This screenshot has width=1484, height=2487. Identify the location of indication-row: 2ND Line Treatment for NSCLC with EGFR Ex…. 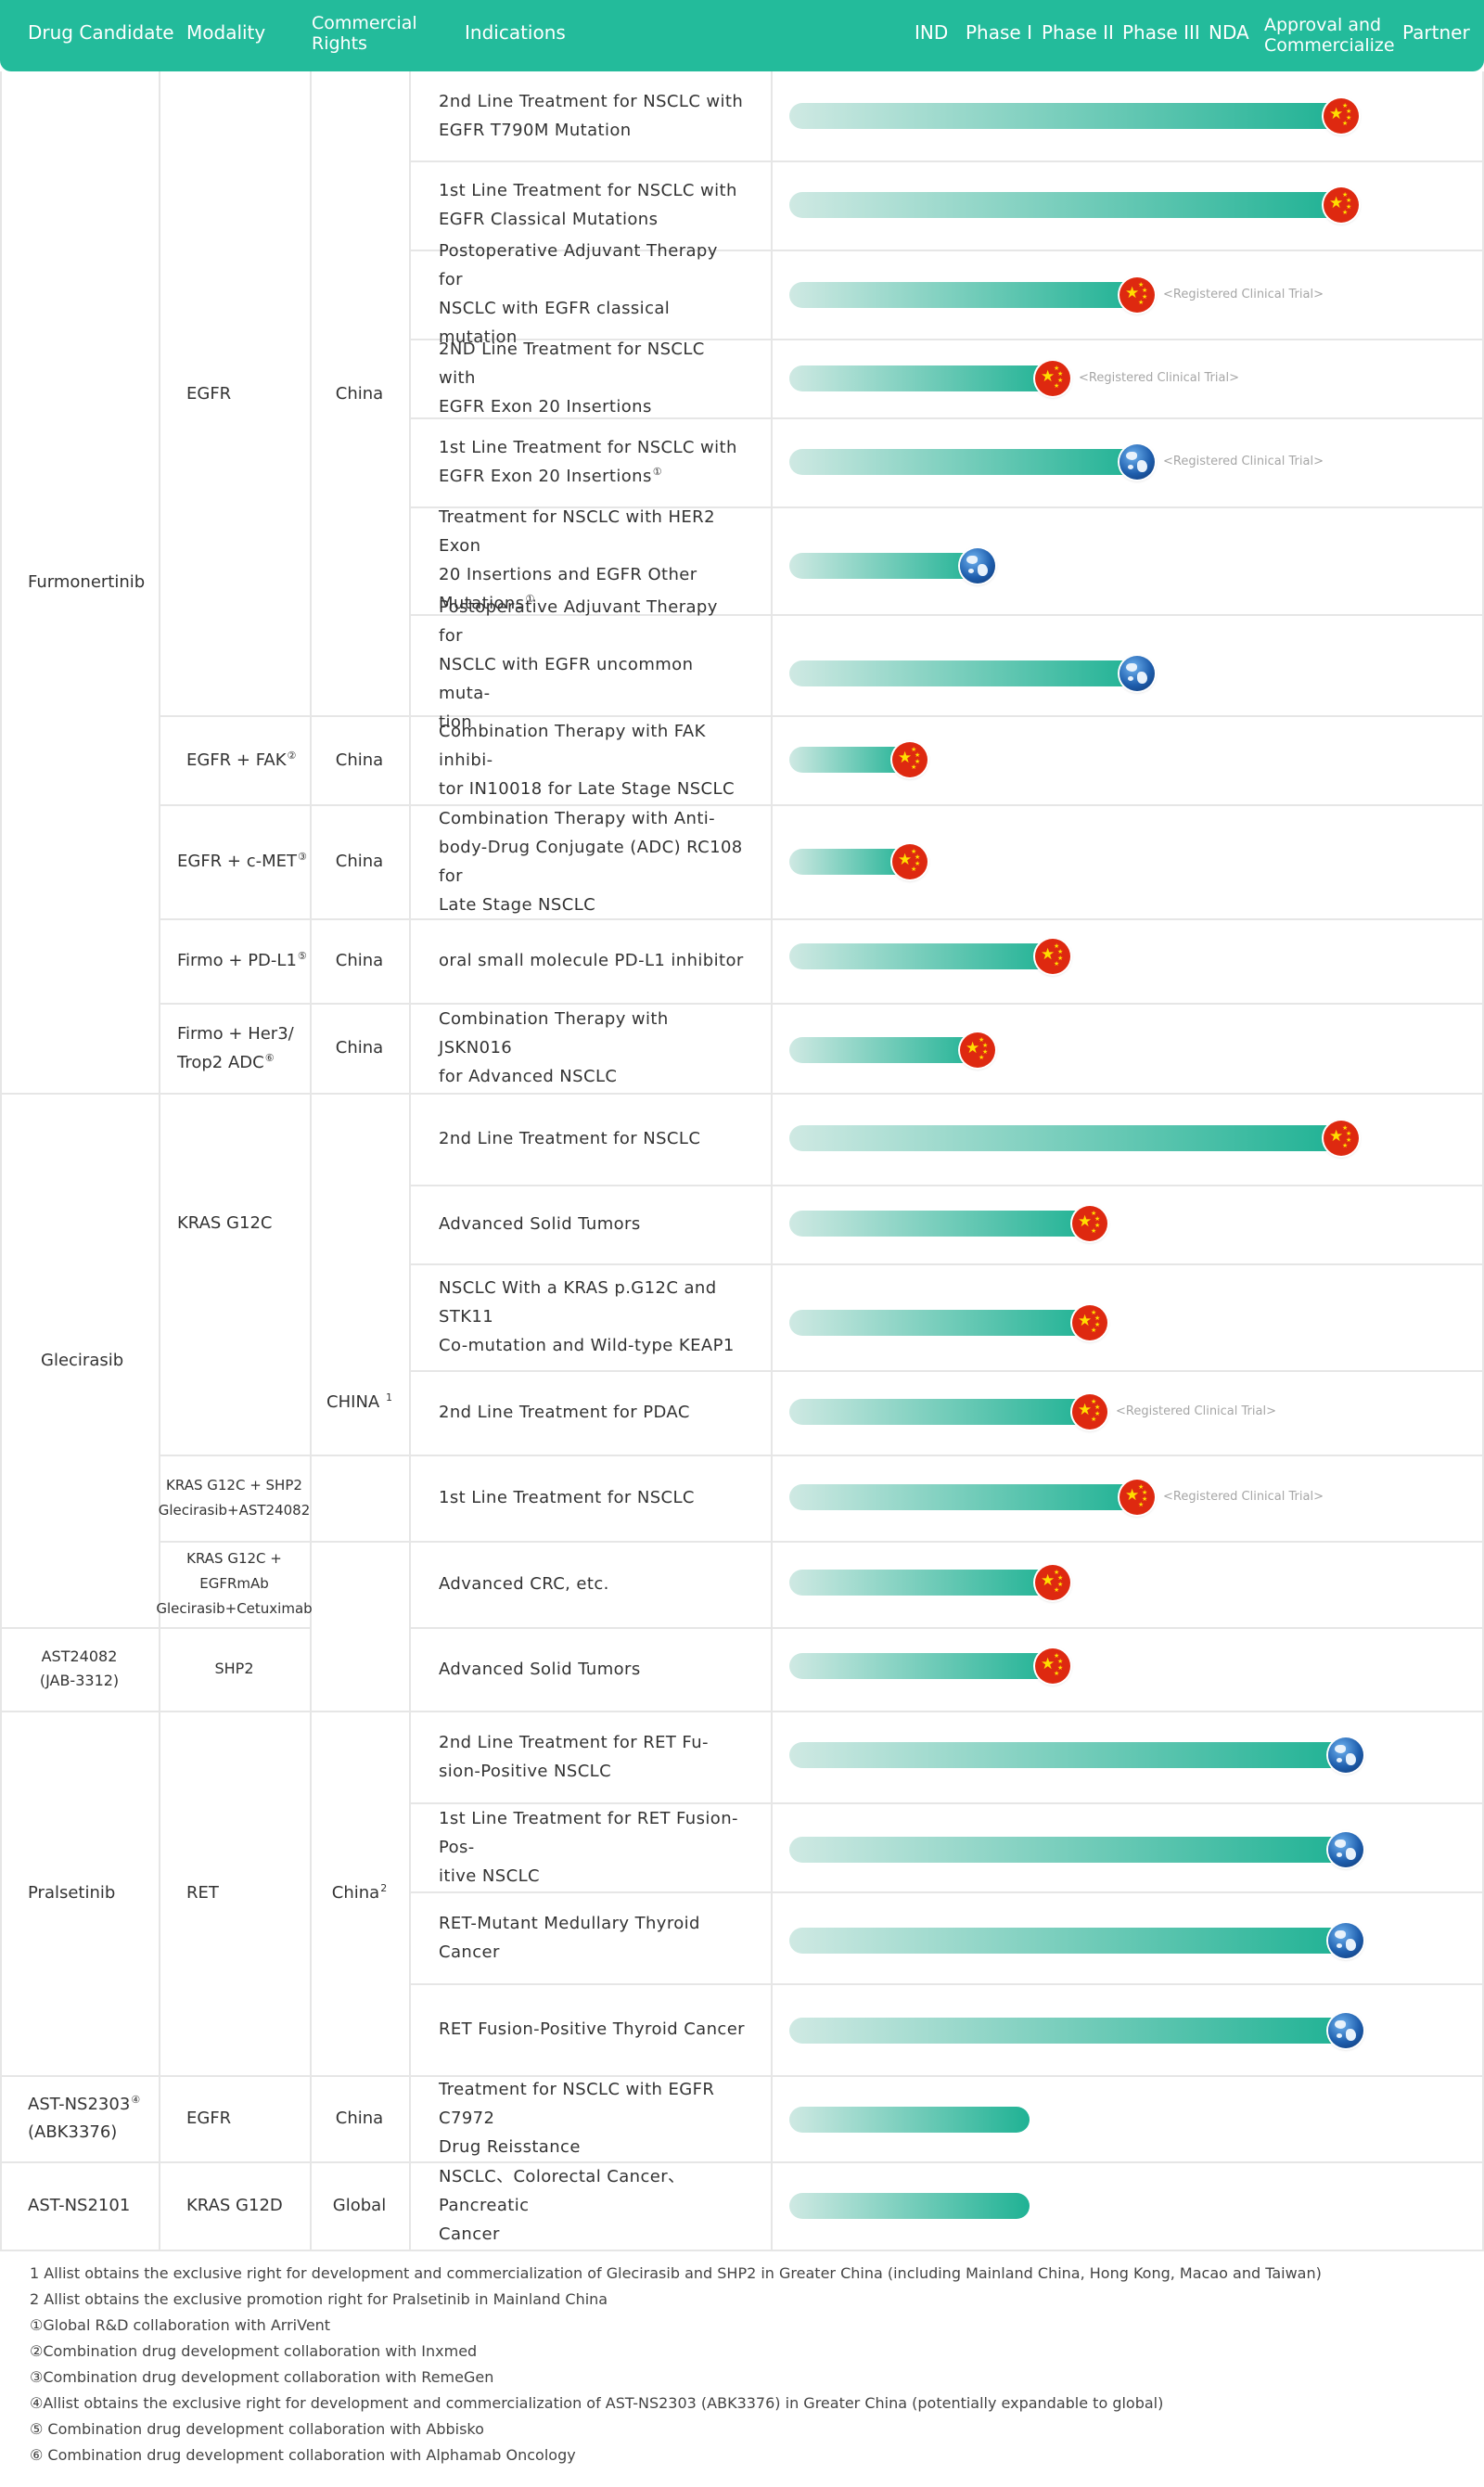
(572, 378).